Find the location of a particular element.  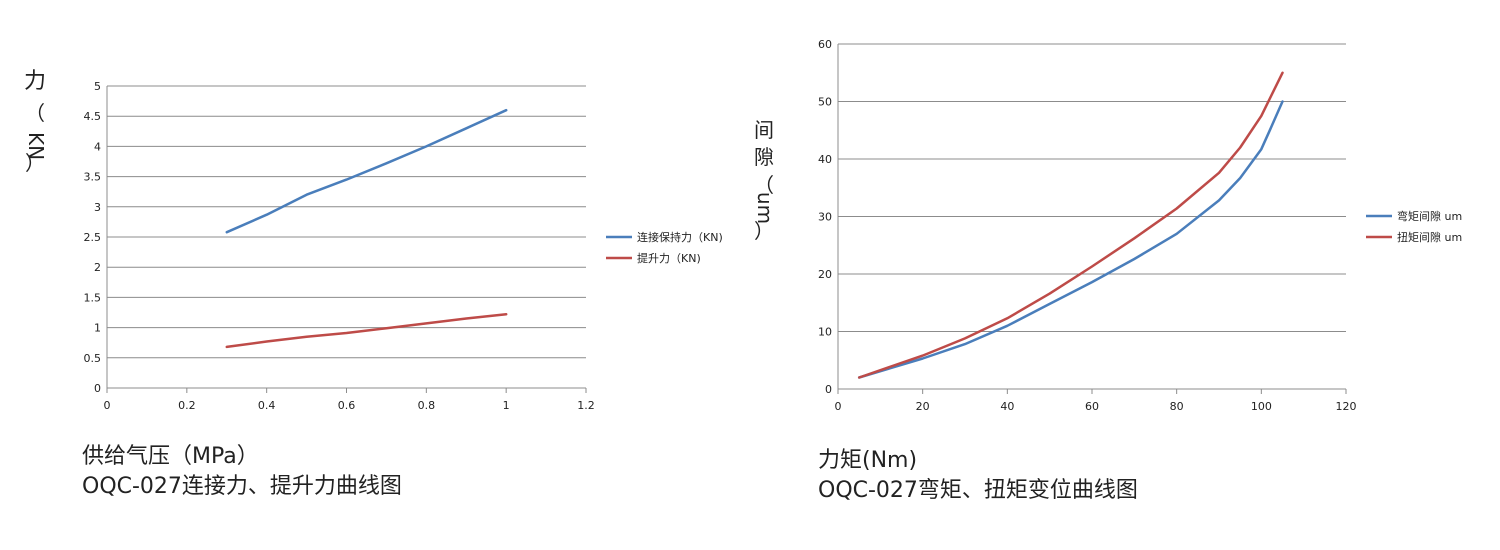

chart2-y-tick-label: 10 is located at coordinates (825, 332).